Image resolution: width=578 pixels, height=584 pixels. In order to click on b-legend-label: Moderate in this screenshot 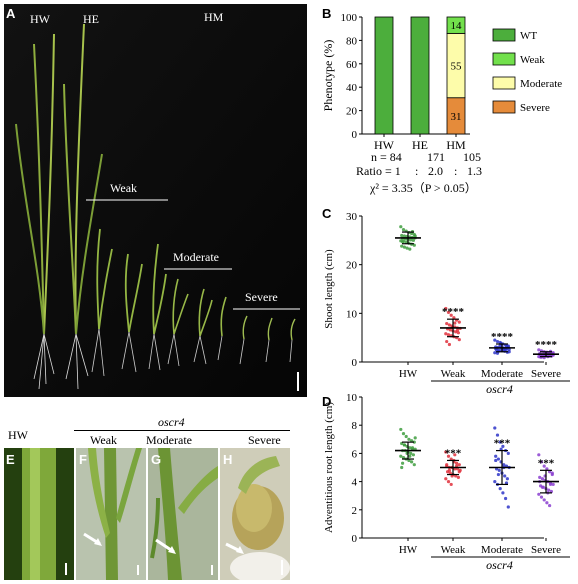, I will do `click(541, 84)`.